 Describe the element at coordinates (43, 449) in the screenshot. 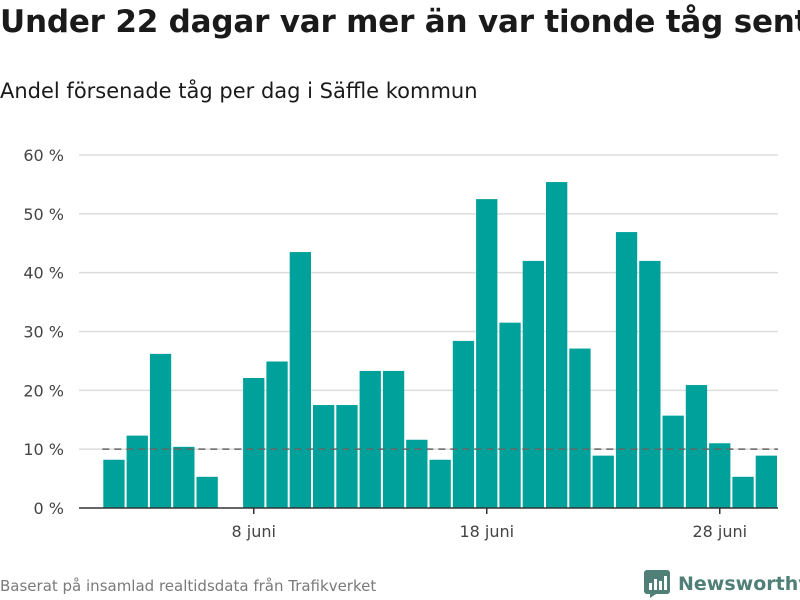

I see `y-tick-label: 10 %` at that location.